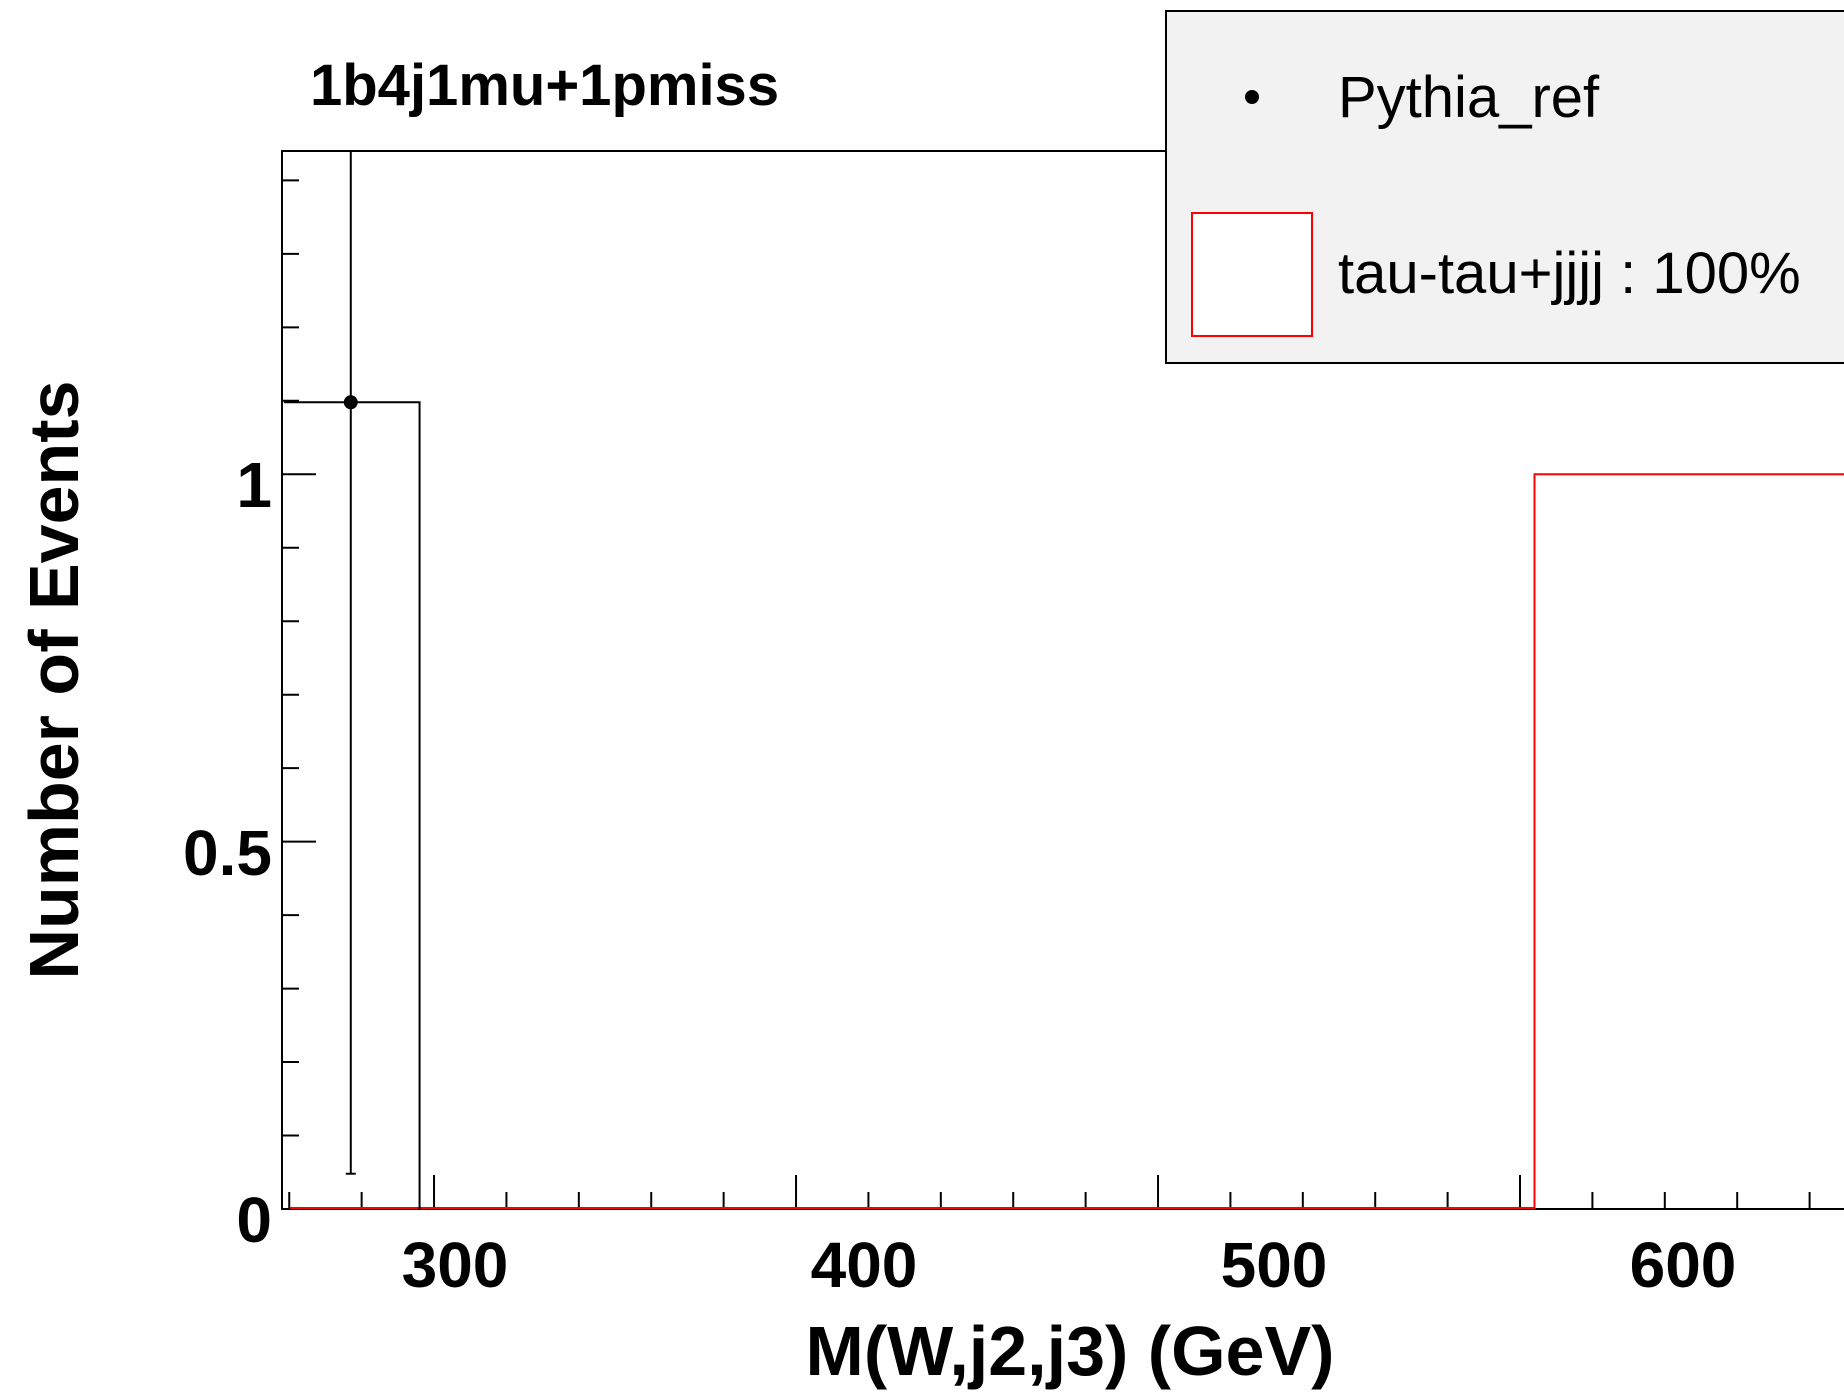 This screenshot has height=1395, width=1844. What do you see at coordinates (1274, 1265) in the screenshot?
I see `x-tick-label-500: 500` at bounding box center [1274, 1265].